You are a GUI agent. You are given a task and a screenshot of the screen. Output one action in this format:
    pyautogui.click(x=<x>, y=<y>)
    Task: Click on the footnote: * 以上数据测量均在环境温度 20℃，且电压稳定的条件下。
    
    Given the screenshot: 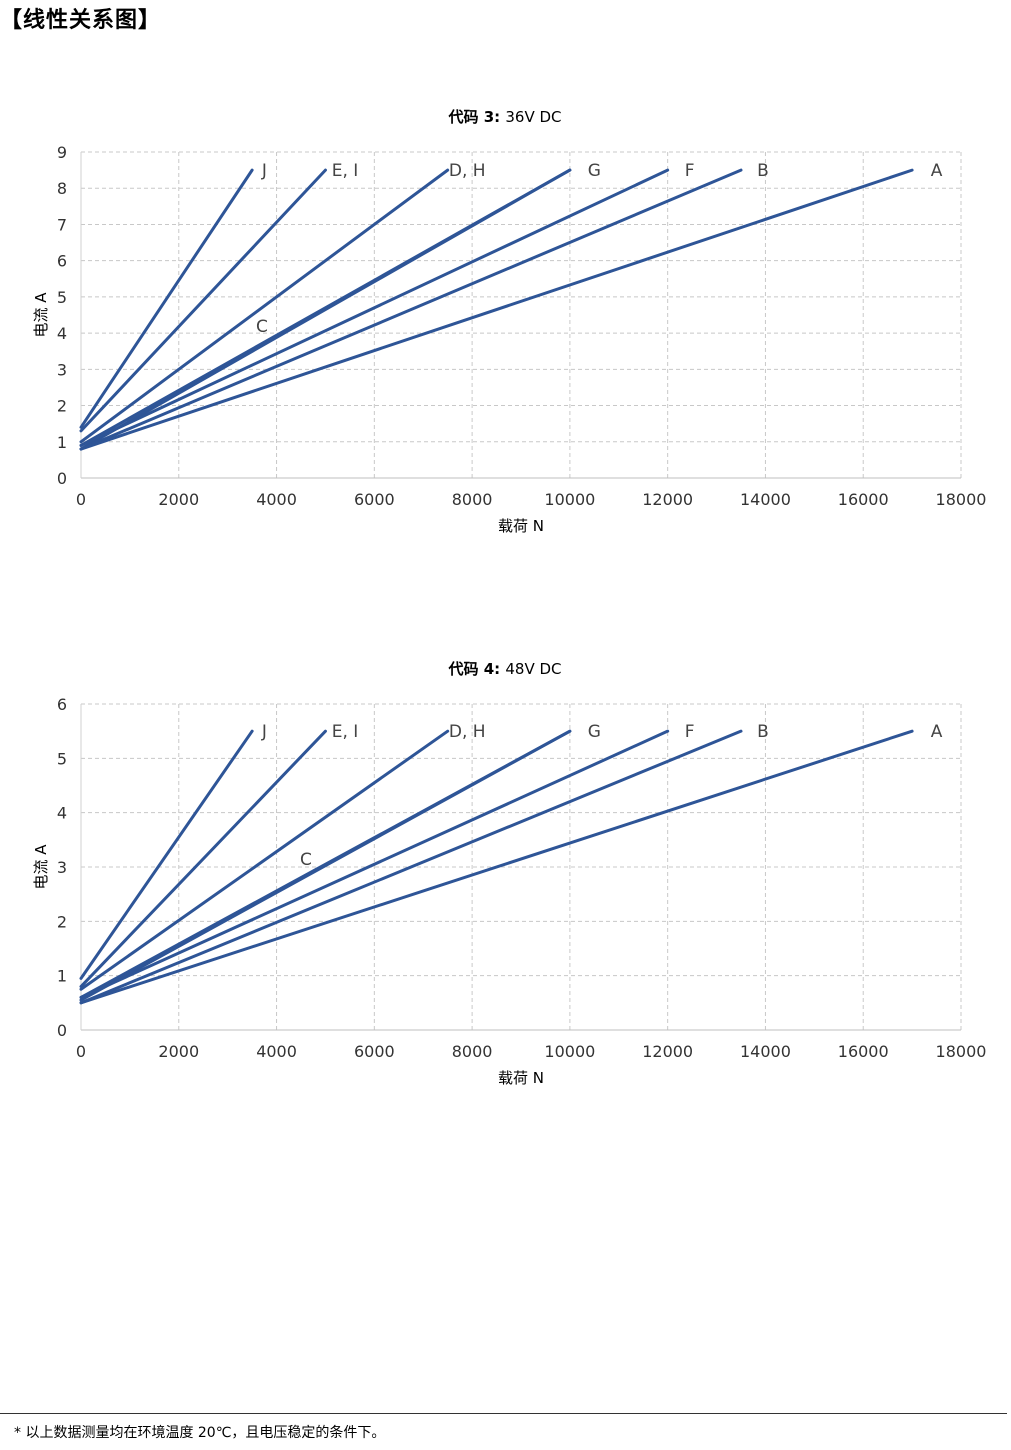 What is the action you would take?
    pyautogui.click(x=200, y=1433)
    